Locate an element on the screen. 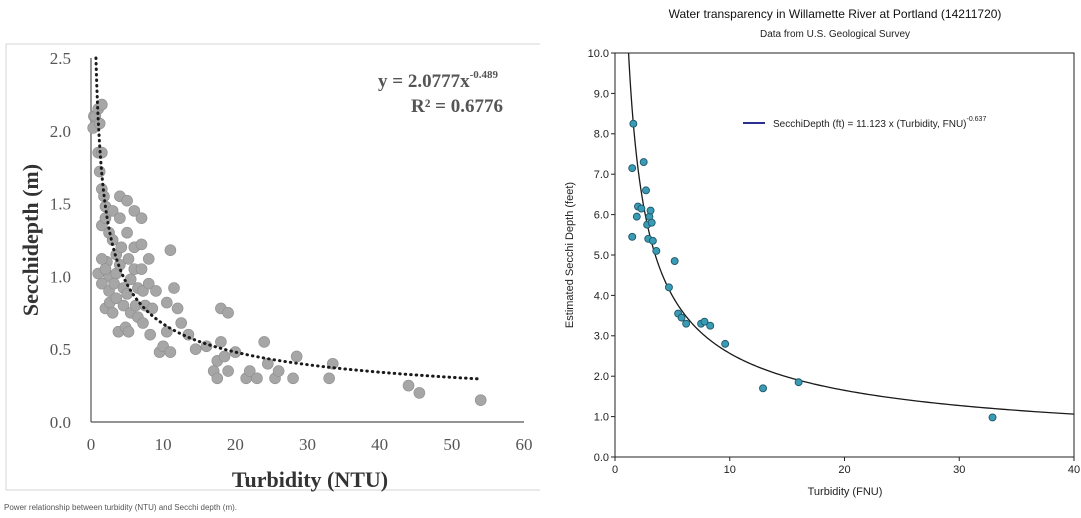 The height and width of the screenshot is (518, 1081). left-r-squared: R² = 0.6776 is located at coordinates (457, 106).